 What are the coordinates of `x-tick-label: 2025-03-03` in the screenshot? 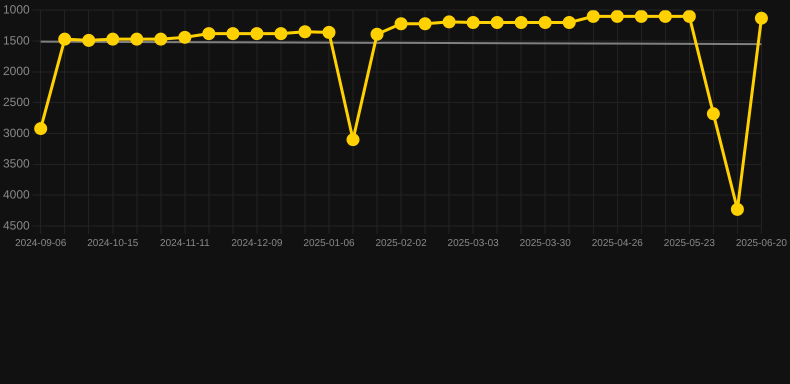 It's located at (474, 243).